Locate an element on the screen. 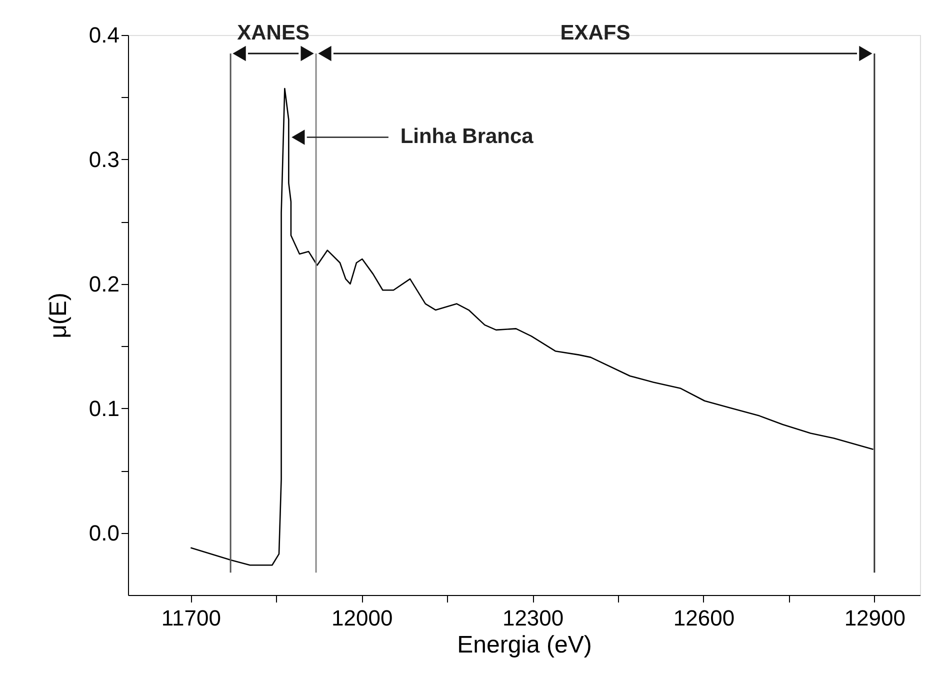 This screenshot has height=683, width=925. x-tick-label: 12900 is located at coordinates (875, 618).